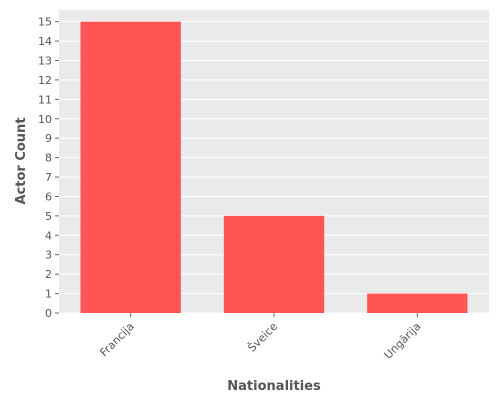 This screenshot has height=405, width=500. I want to click on y-tick-label: 11, so click(45, 99).